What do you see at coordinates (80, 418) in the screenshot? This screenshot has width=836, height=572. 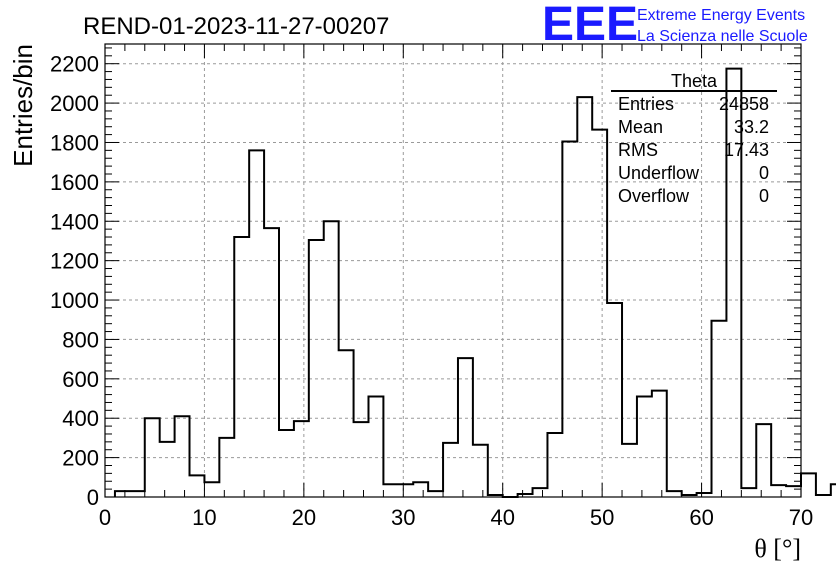 I see `y-tick-label: 400` at bounding box center [80, 418].